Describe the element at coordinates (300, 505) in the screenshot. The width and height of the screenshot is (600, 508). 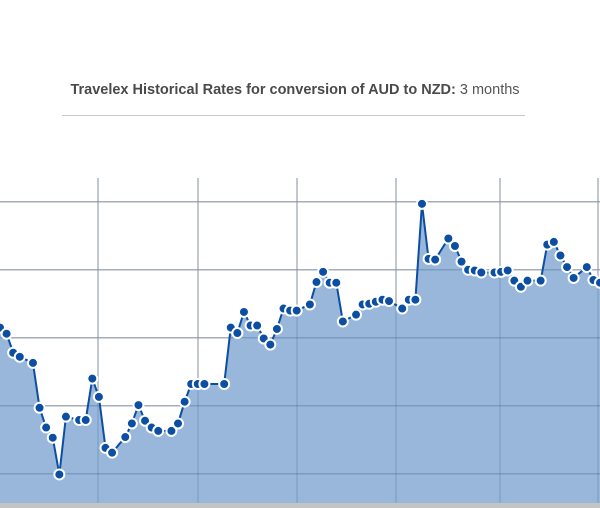
I see `scrollbar-track` at that location.